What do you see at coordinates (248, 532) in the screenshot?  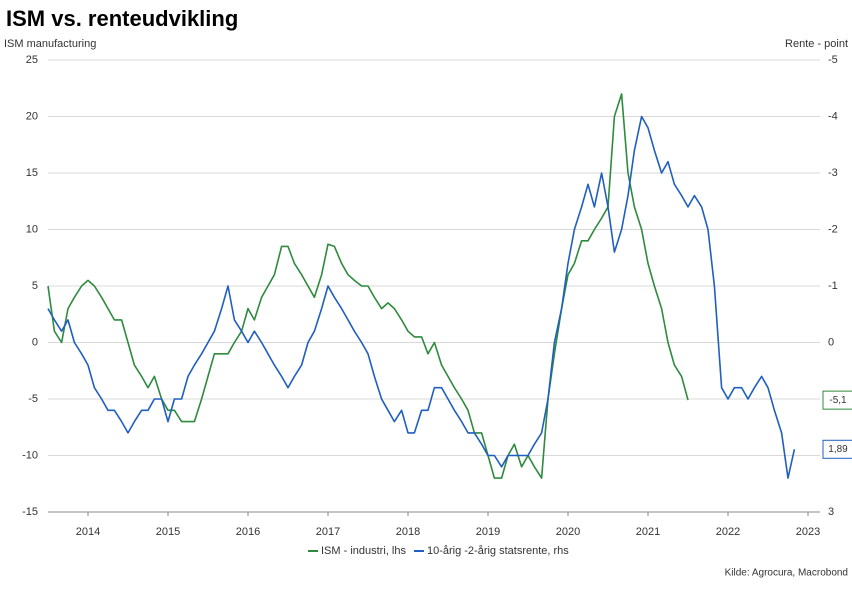 I see `x-tick-label: 2016` at bounding box center [248, 532].